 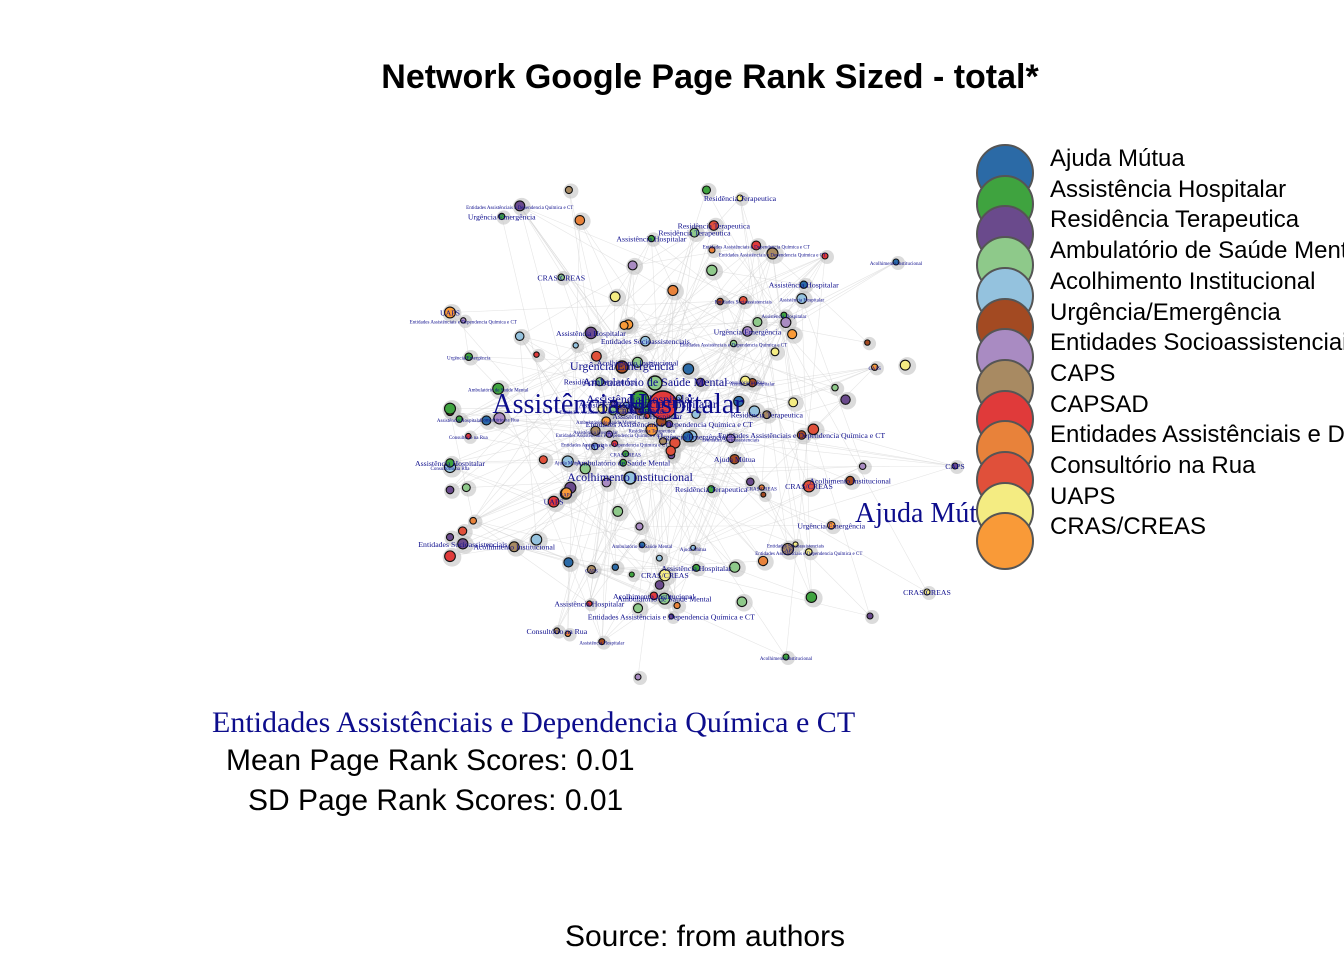 What do you see at coordinates (436, 800) in the screenshot?
I see `sd-page-rank: SD Page Rank Scores: 0.01` at bounding box center [436, 800].